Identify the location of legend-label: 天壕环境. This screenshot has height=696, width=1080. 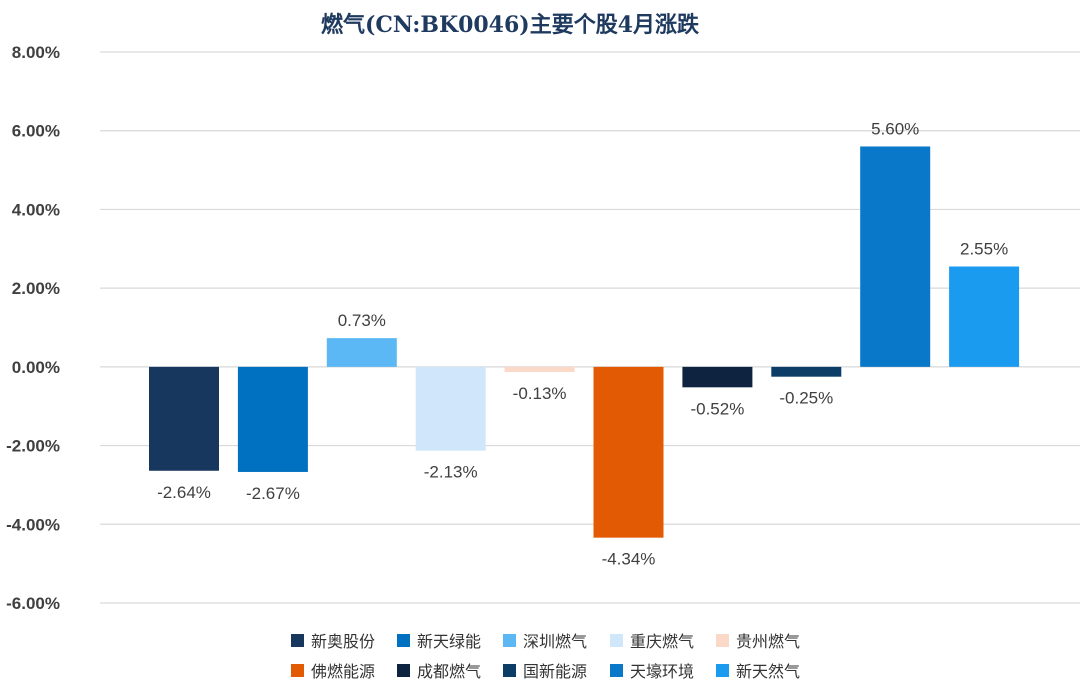
(662, 671).